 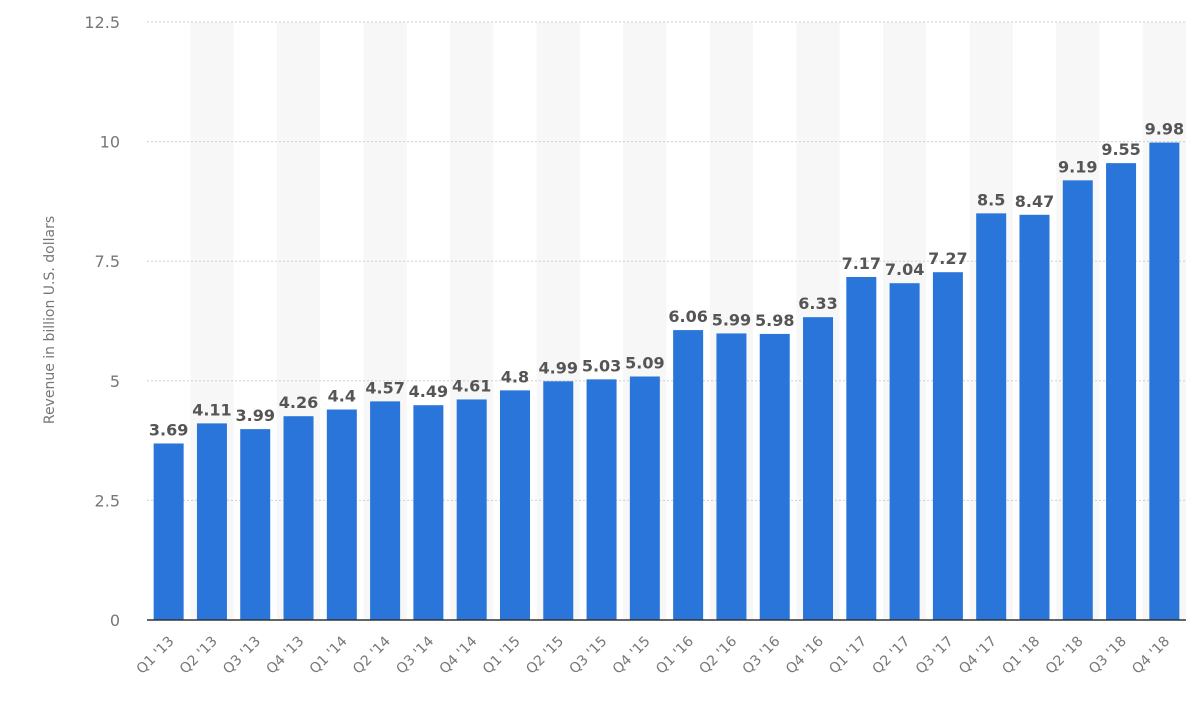 What do you see at coordinates (428, 391) in the screenshot?
I see `bar-value-label: 4.49` at bounding box center [428, 391].